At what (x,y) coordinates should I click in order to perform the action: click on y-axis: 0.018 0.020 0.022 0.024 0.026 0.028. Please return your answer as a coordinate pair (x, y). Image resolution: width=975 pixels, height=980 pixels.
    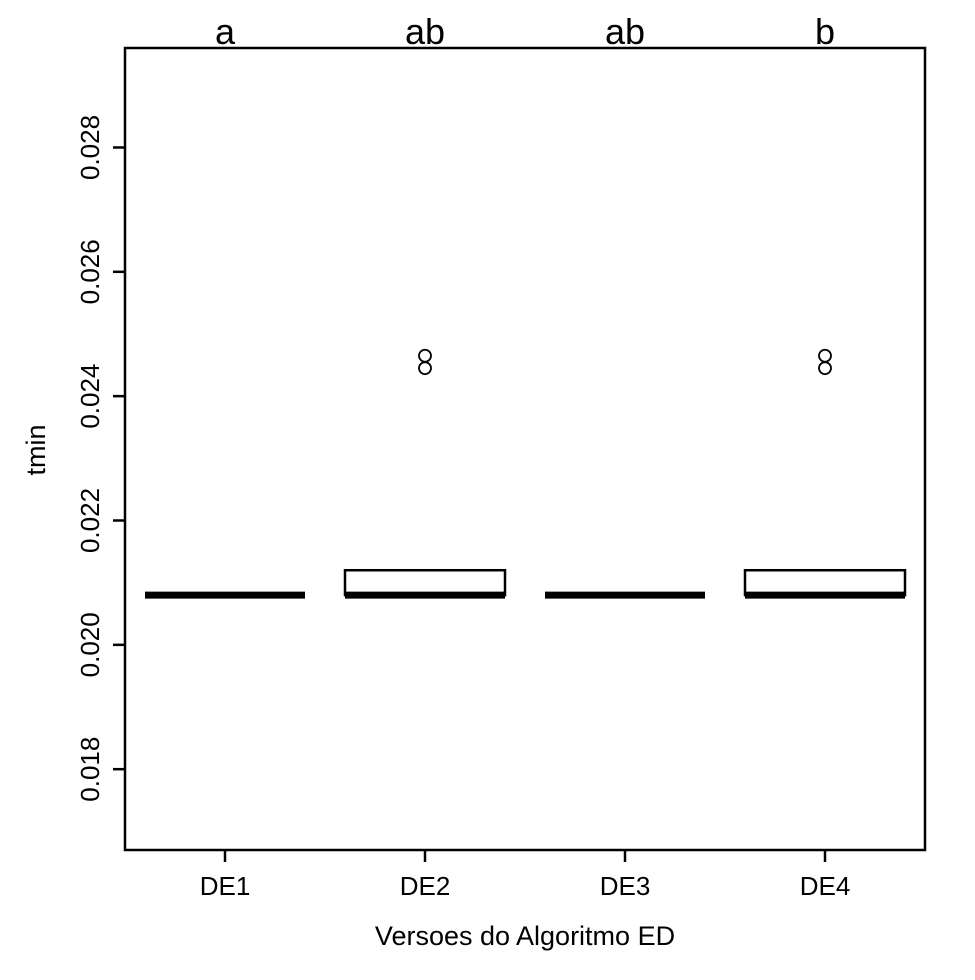
    Looking at the image, I should click on (100, 458).